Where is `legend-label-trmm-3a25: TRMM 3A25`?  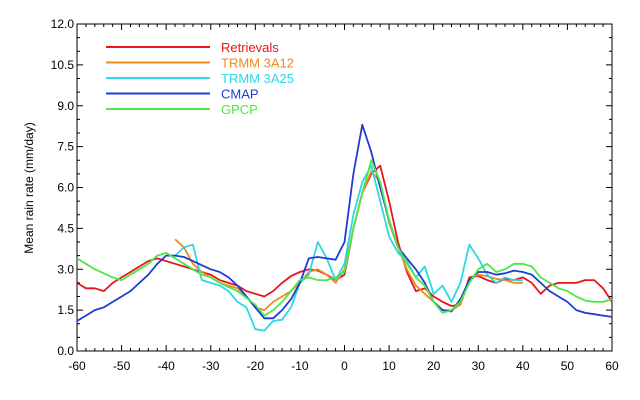
legend-label-trmm-3a25: TRMM 3A25 is located at coordinates (257, 78).